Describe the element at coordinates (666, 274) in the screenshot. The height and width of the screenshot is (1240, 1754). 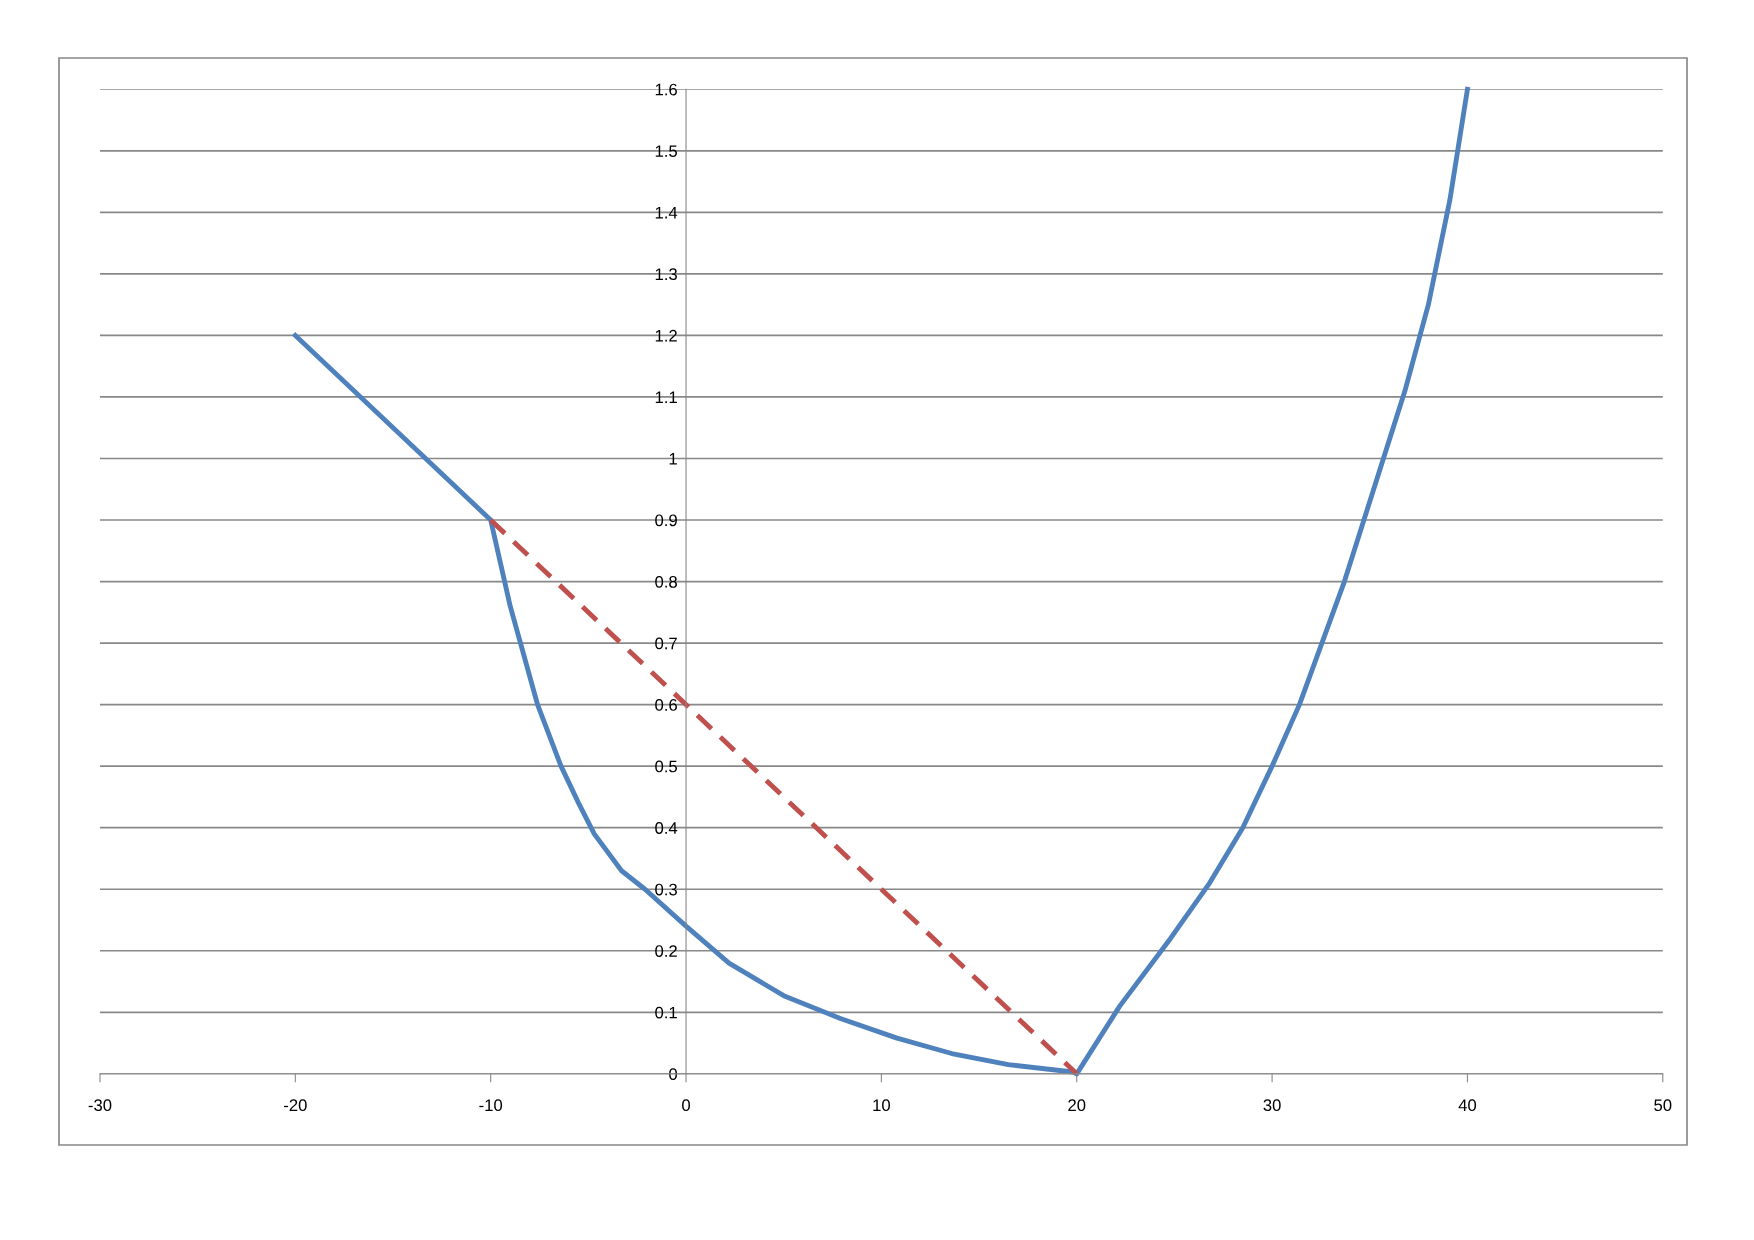
I see `y-tick-label: 1.3` at that location.